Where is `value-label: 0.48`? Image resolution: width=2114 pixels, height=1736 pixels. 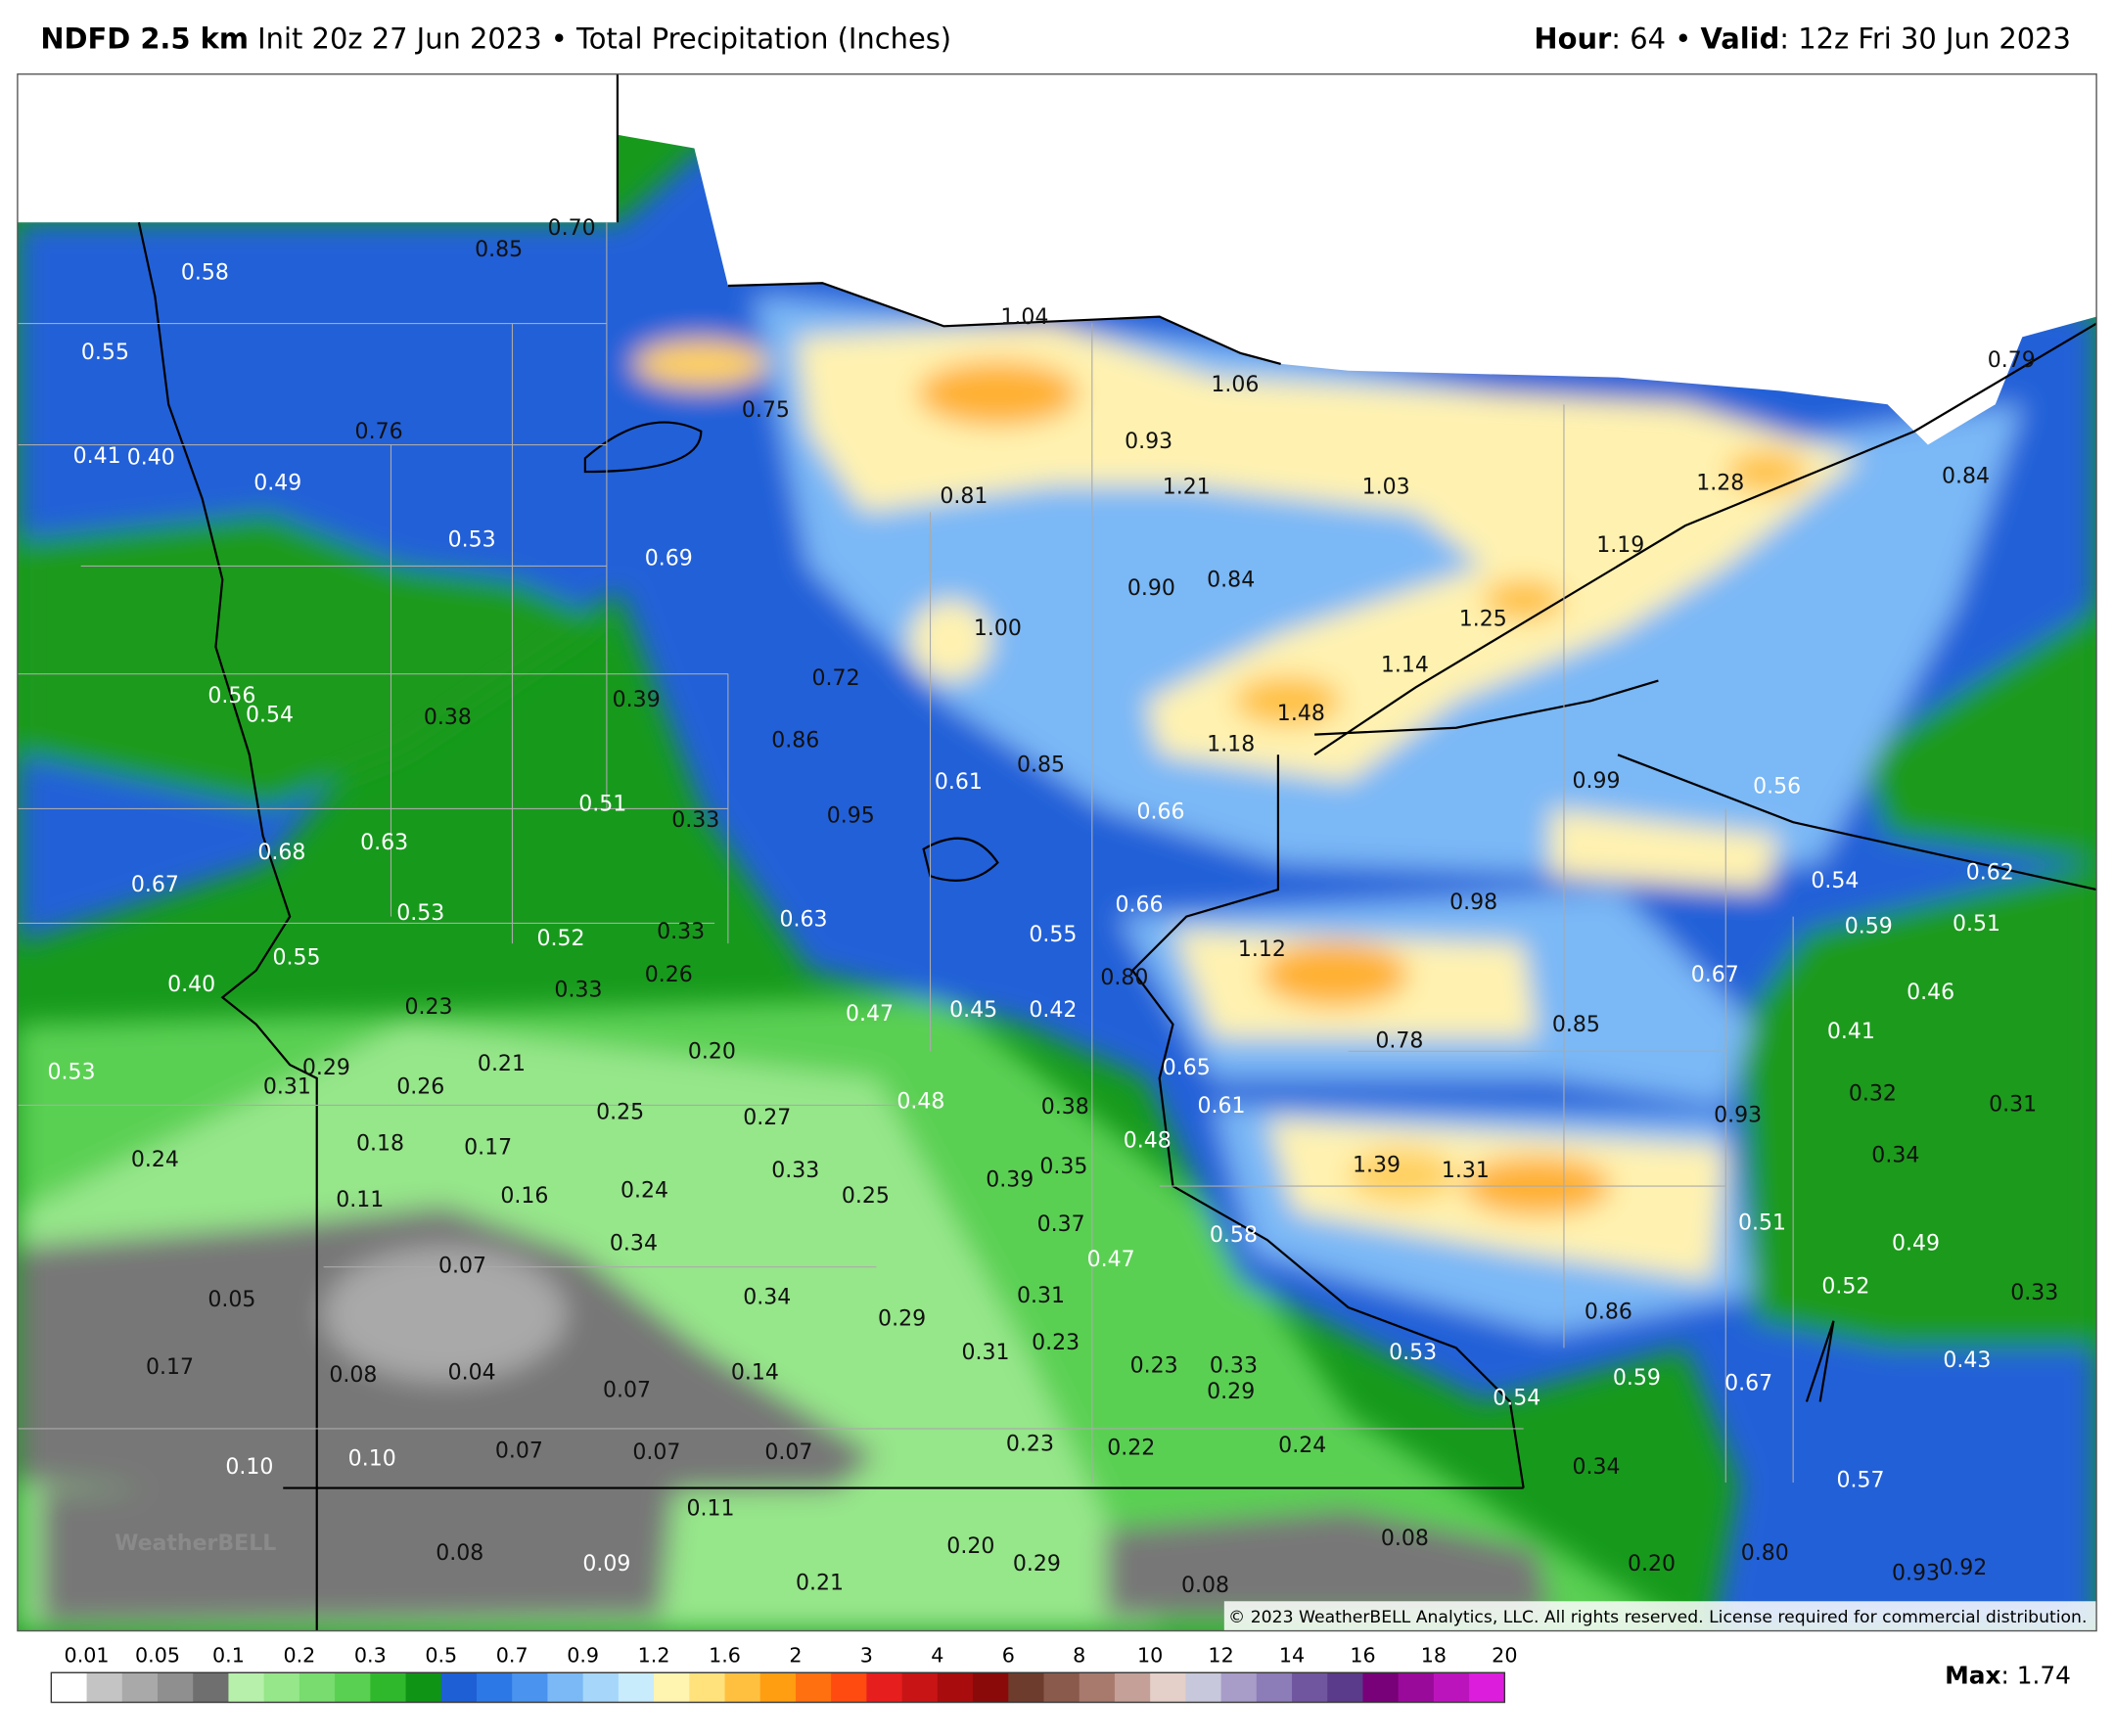 value-label: 0.48 is located at coordinates (1148, 1141).